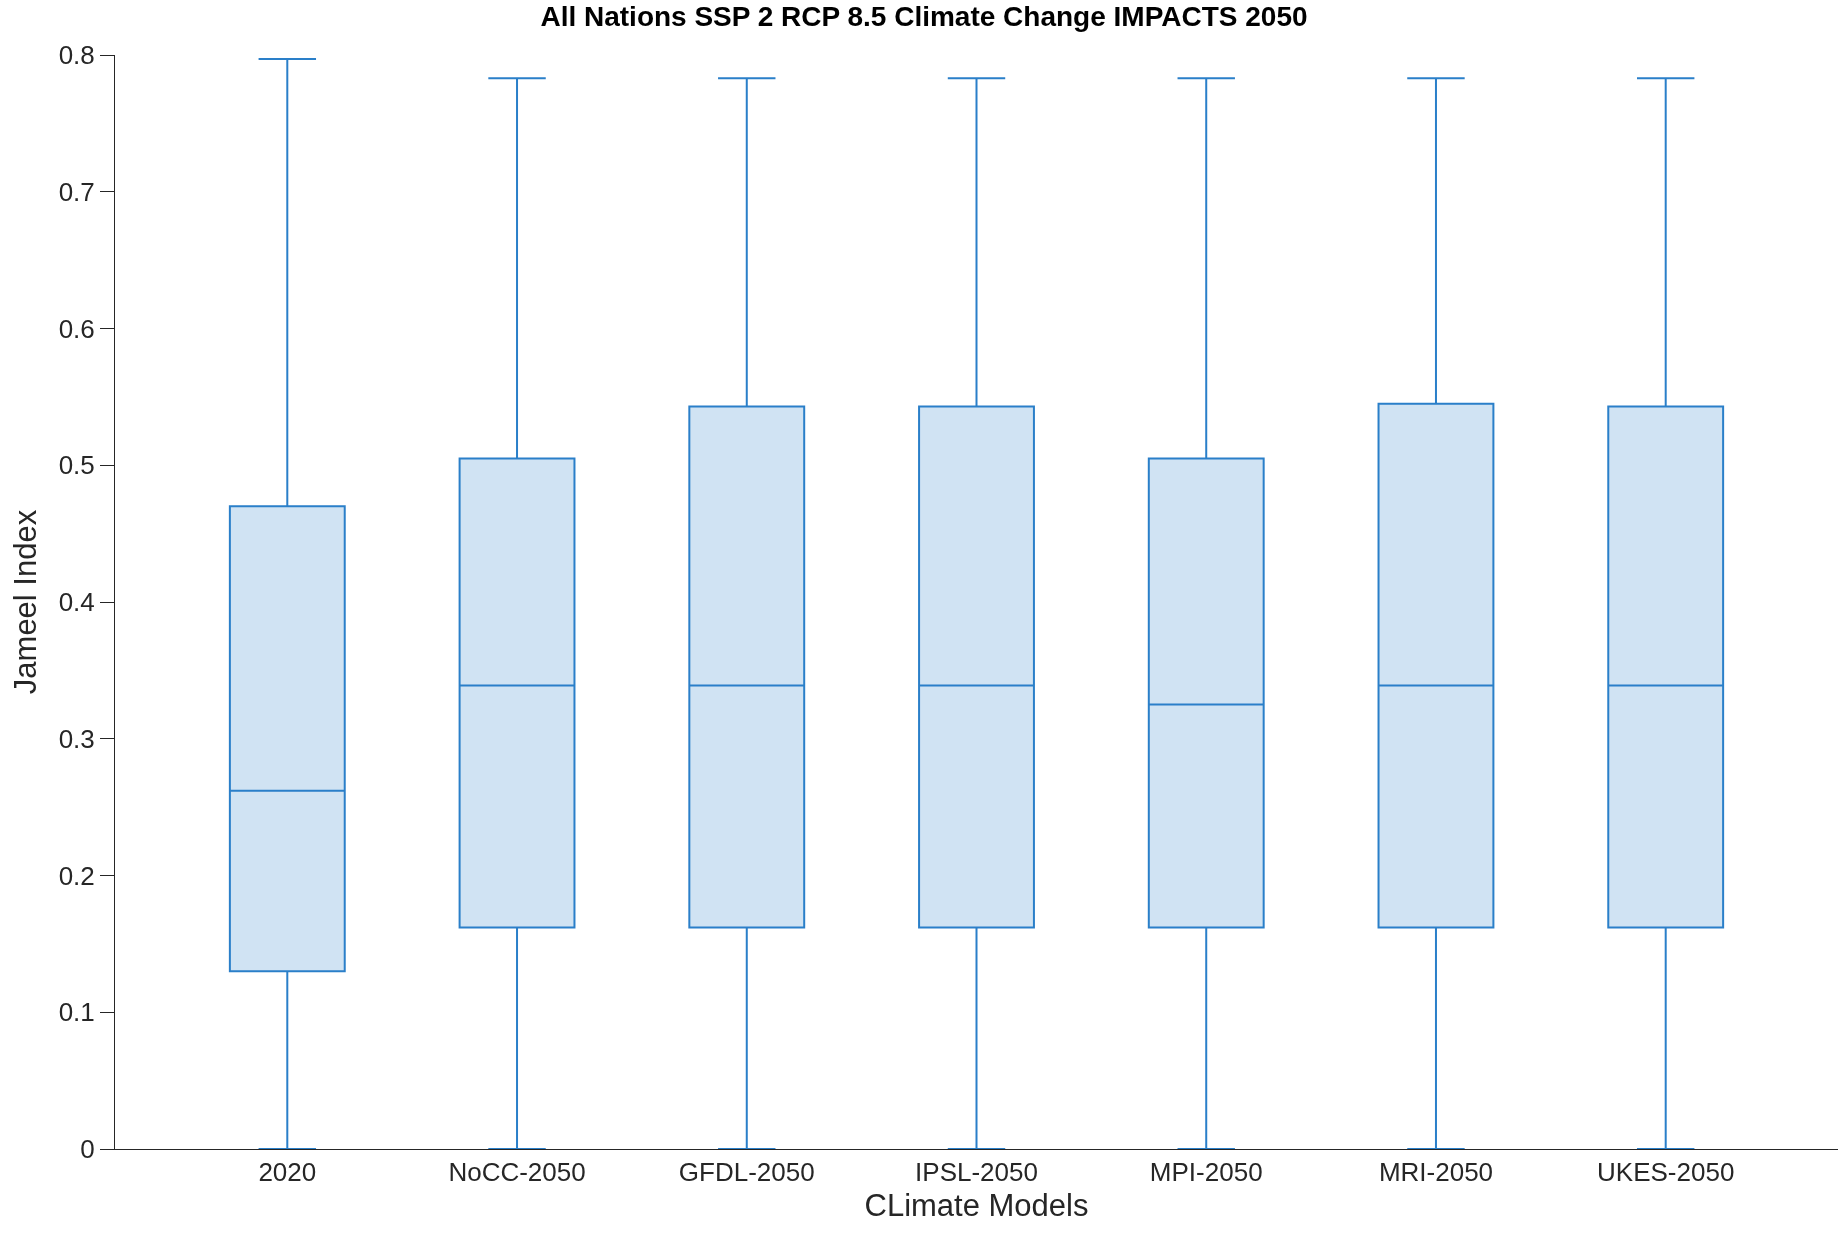  What do you see at coordinates (976, 1206) in the screenshot?
I see `x-axis-title: CLimate Models` at bounding box center [976, 1206].